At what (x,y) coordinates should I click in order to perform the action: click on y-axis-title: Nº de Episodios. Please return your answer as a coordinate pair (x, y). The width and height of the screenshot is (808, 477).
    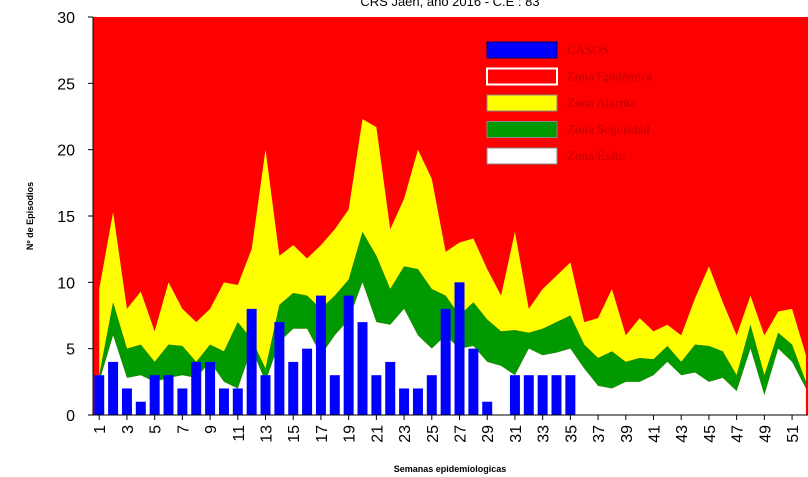
    Looking at the image, I should click on (30, 216).